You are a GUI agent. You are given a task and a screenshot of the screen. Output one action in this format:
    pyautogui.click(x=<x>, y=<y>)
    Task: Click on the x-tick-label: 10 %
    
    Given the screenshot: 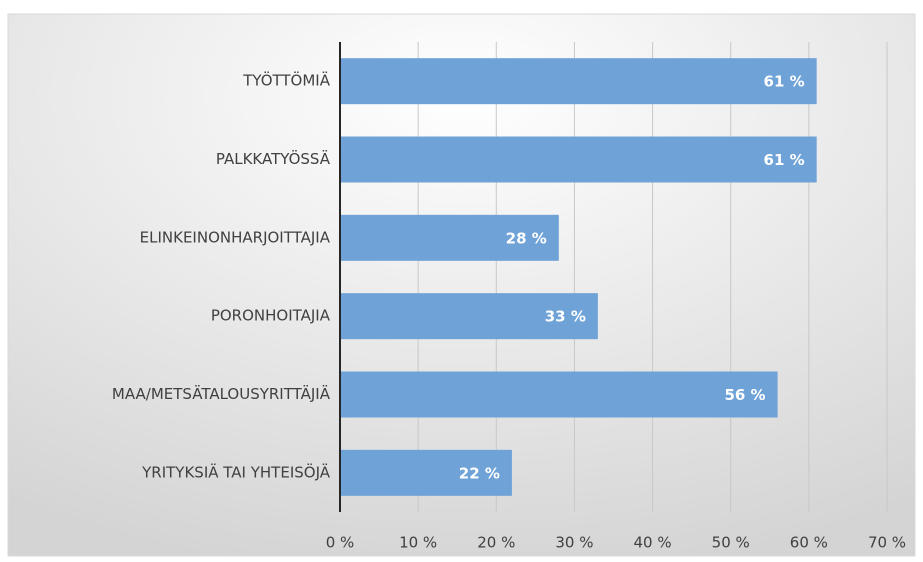 What is the action you would take?
    pyautogui.click(x=418, y=543)
    